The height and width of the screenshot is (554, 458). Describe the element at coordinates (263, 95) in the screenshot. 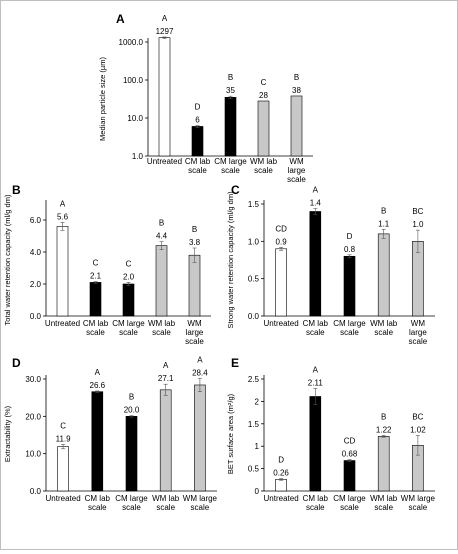

I see `data-label: 28` at that location.